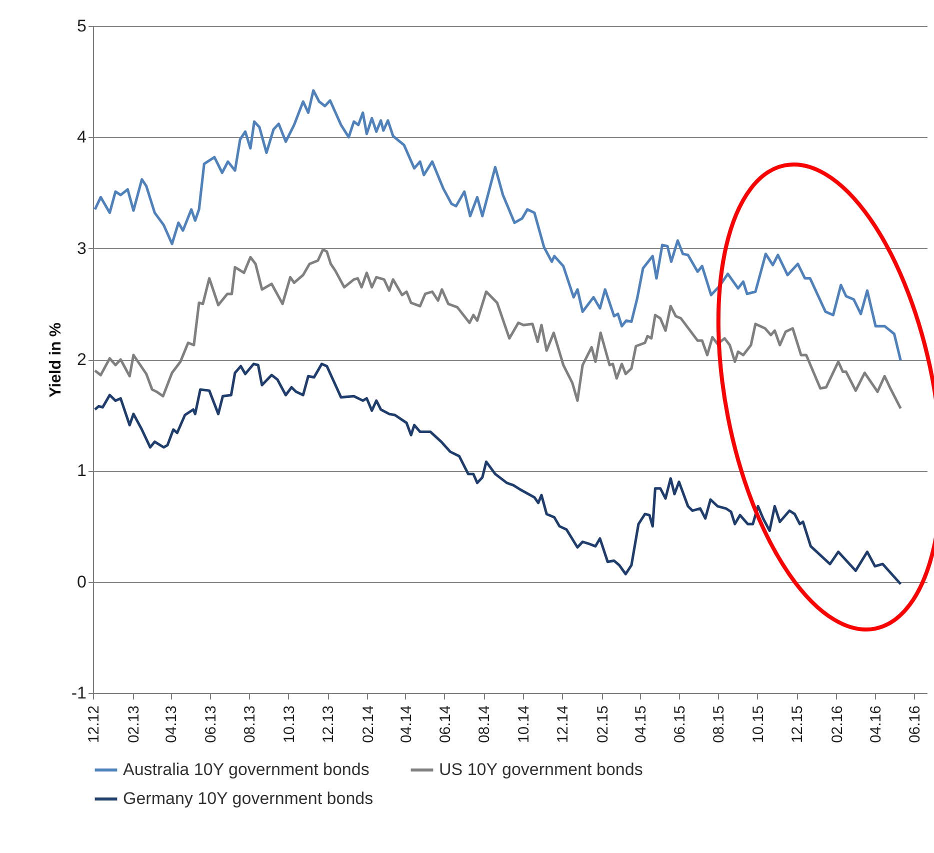 The width and height of the screenshot is (934, 853). I want to click on x-tick-label: 02.14, so click(368, 725).